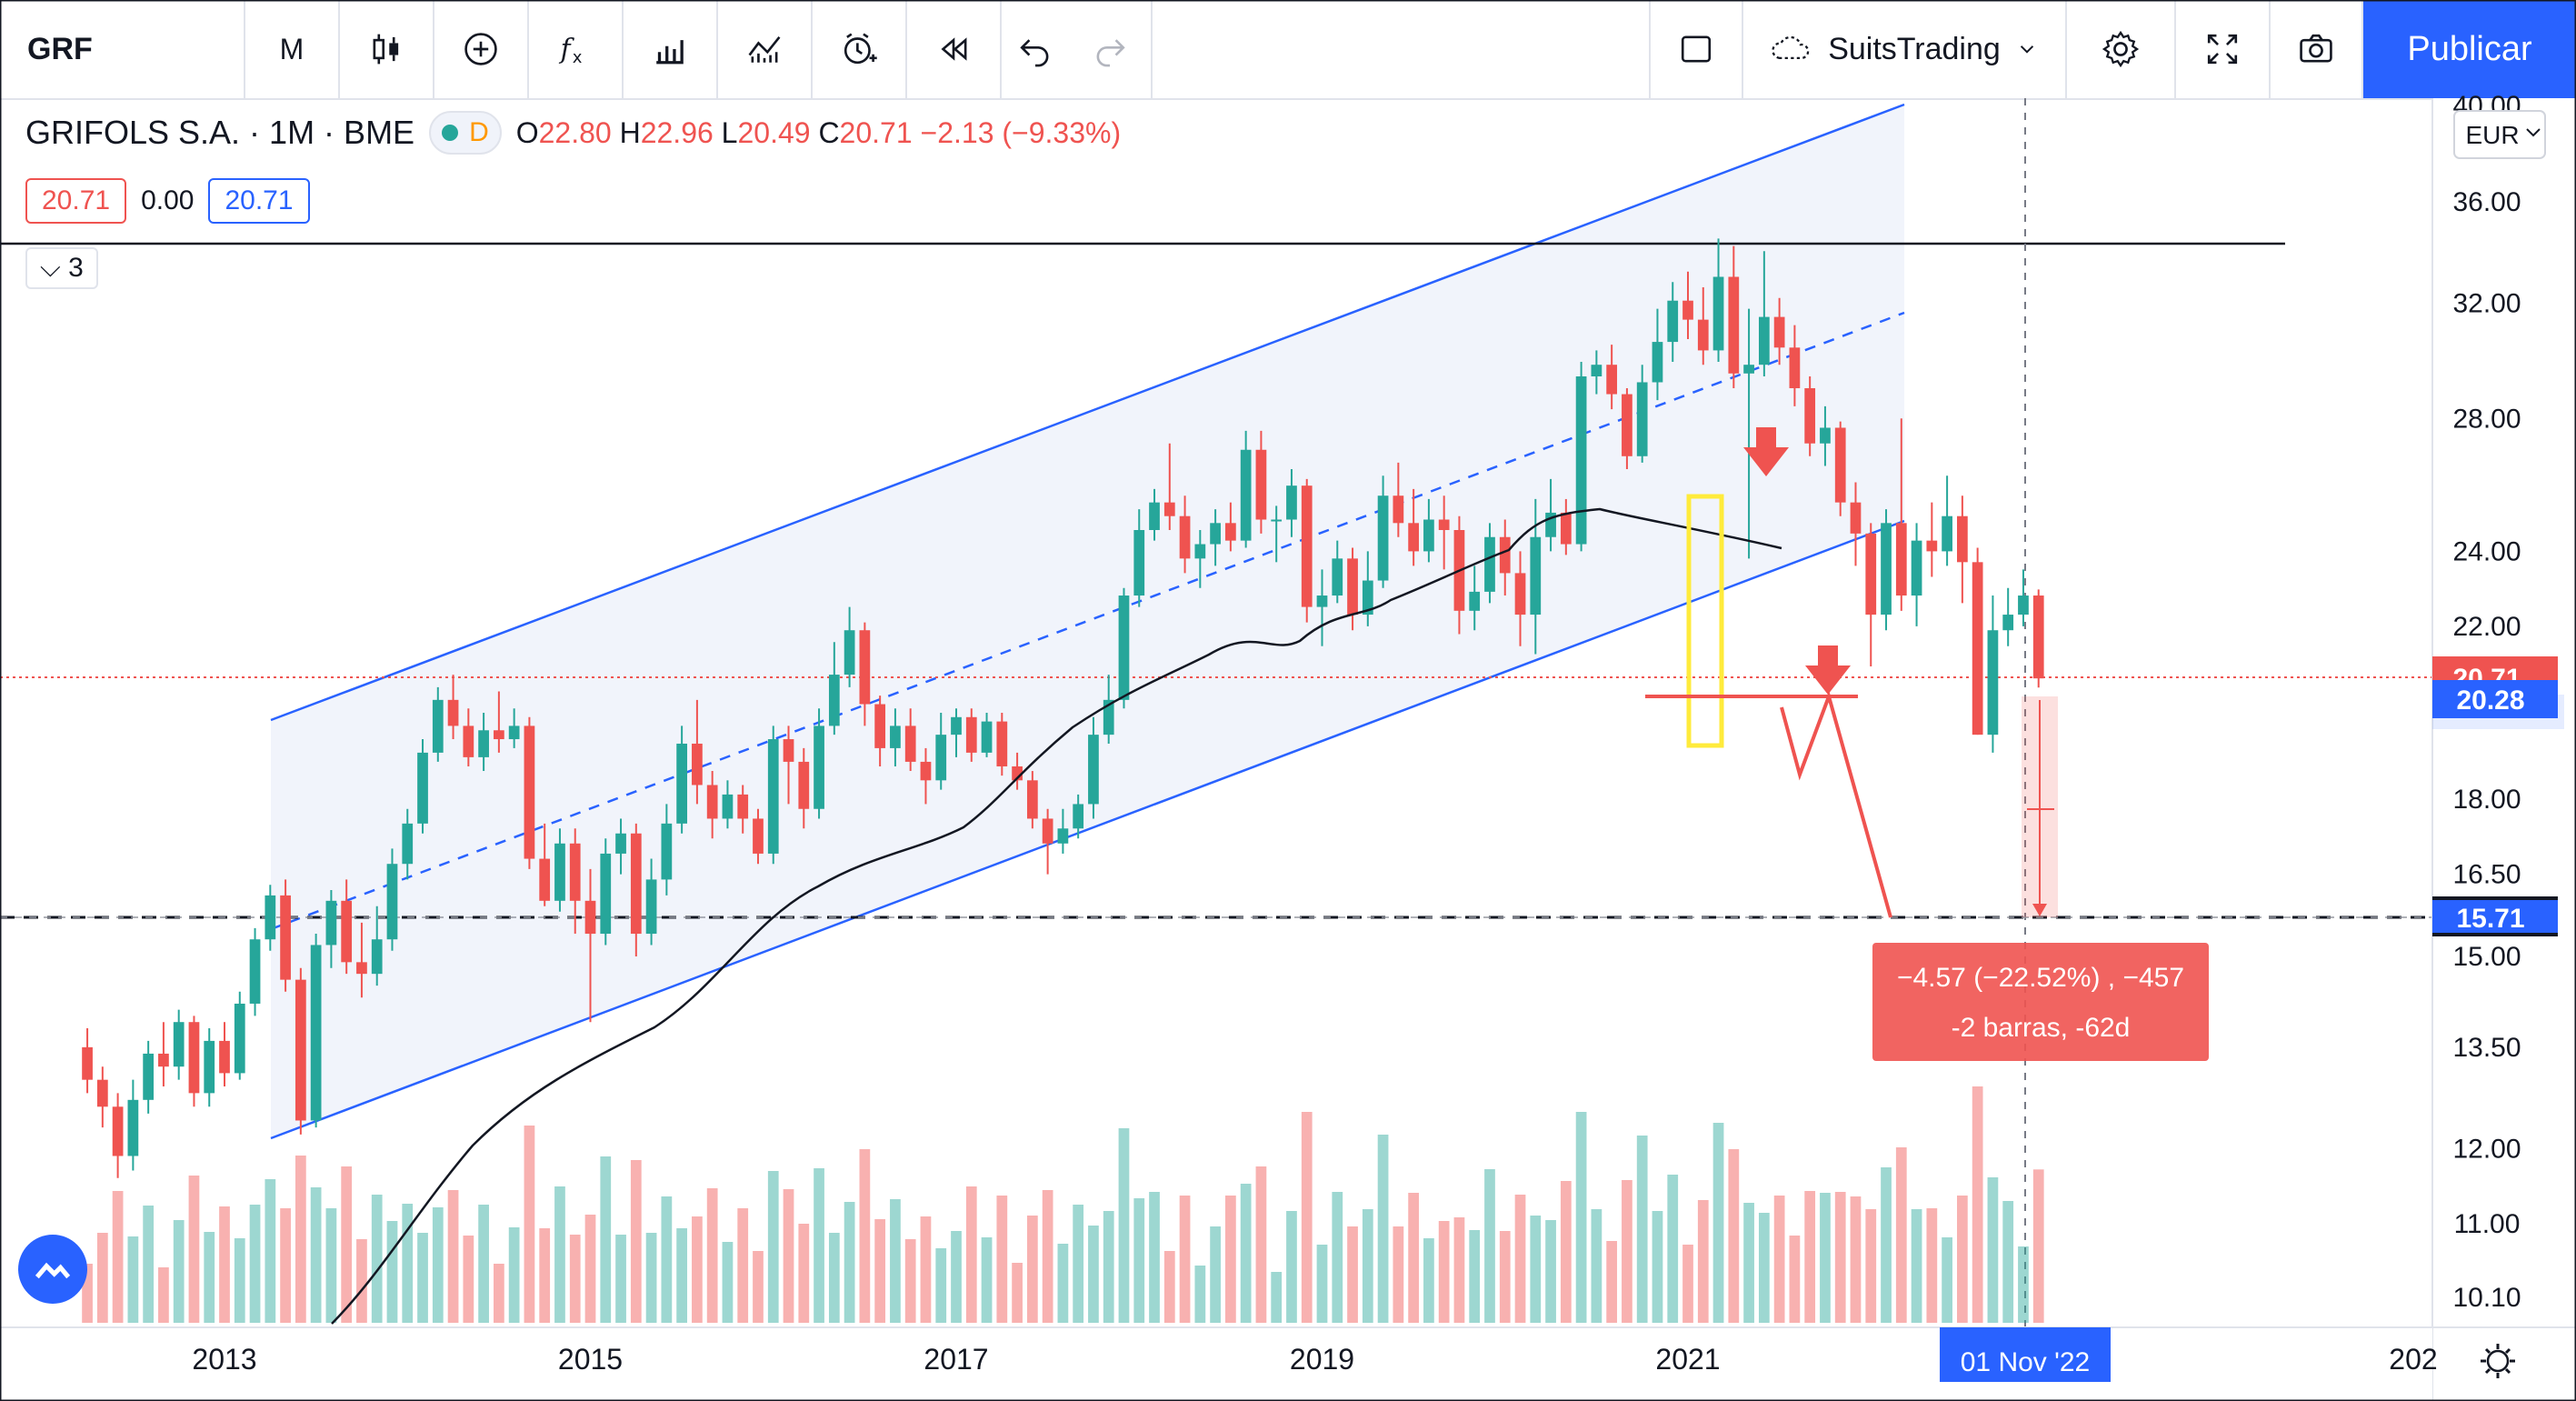 This screenshot has width=2576, height=1401. I want to click on add-indicator-icon, so click(481, 49).